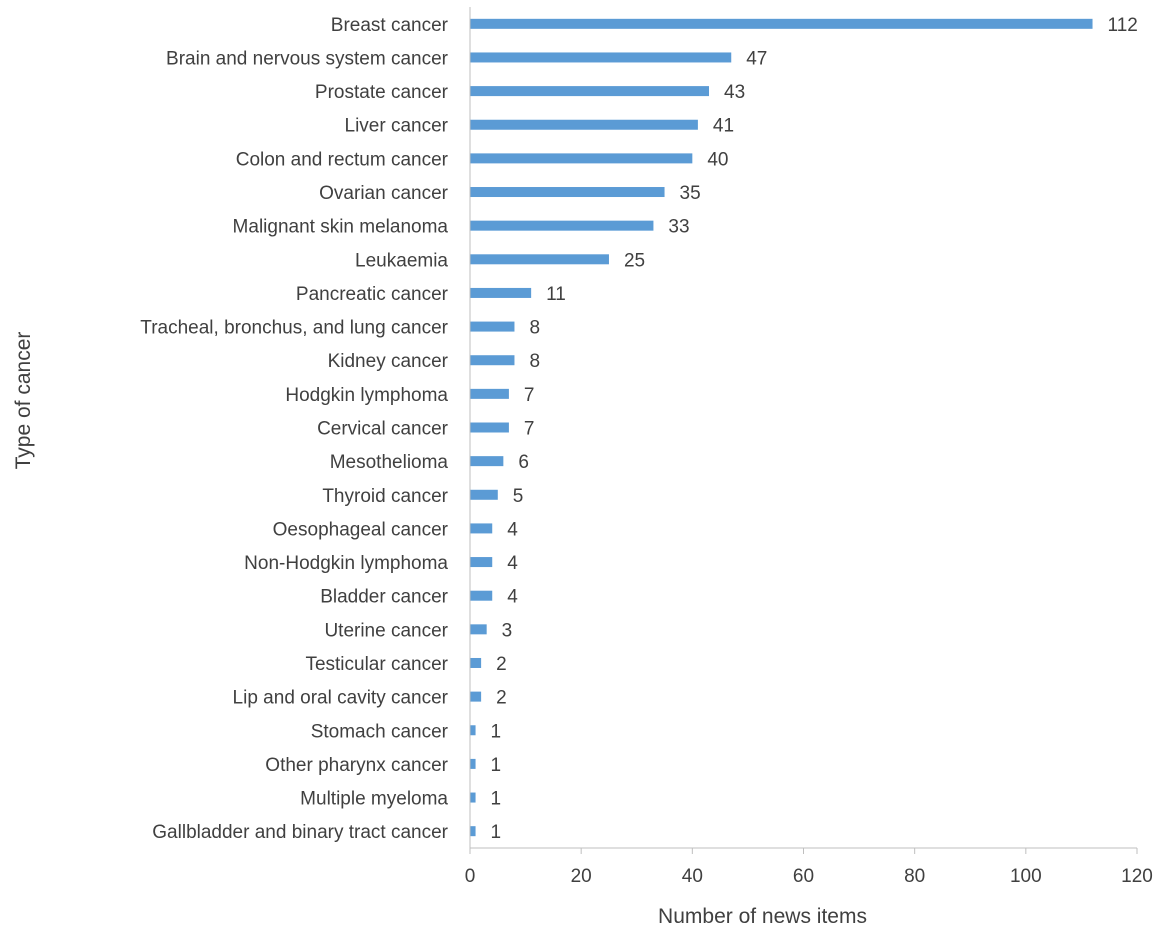  I want to click on x-axis-title: Number of news items, so click(762, 916).